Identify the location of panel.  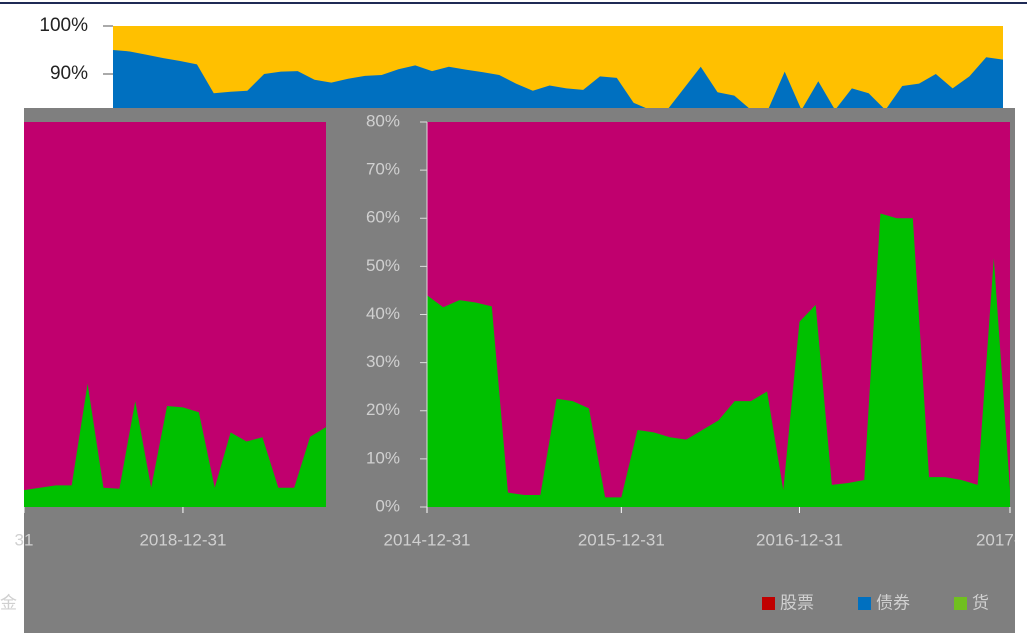
(558, 74).